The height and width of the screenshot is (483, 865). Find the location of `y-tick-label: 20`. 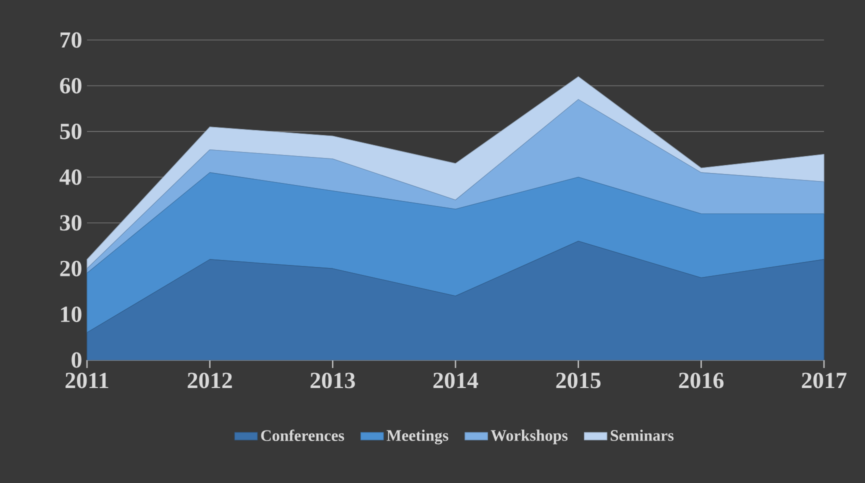

y-tick-label: 20 is located at coordinates (71, 268).